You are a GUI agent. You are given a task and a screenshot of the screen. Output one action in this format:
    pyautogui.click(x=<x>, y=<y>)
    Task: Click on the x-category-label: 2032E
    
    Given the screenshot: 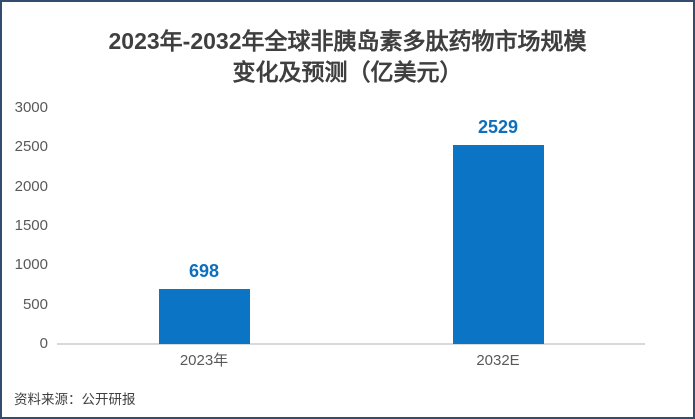 What is the action you would take?
    pyautogui.click(x=498, y=360)
    